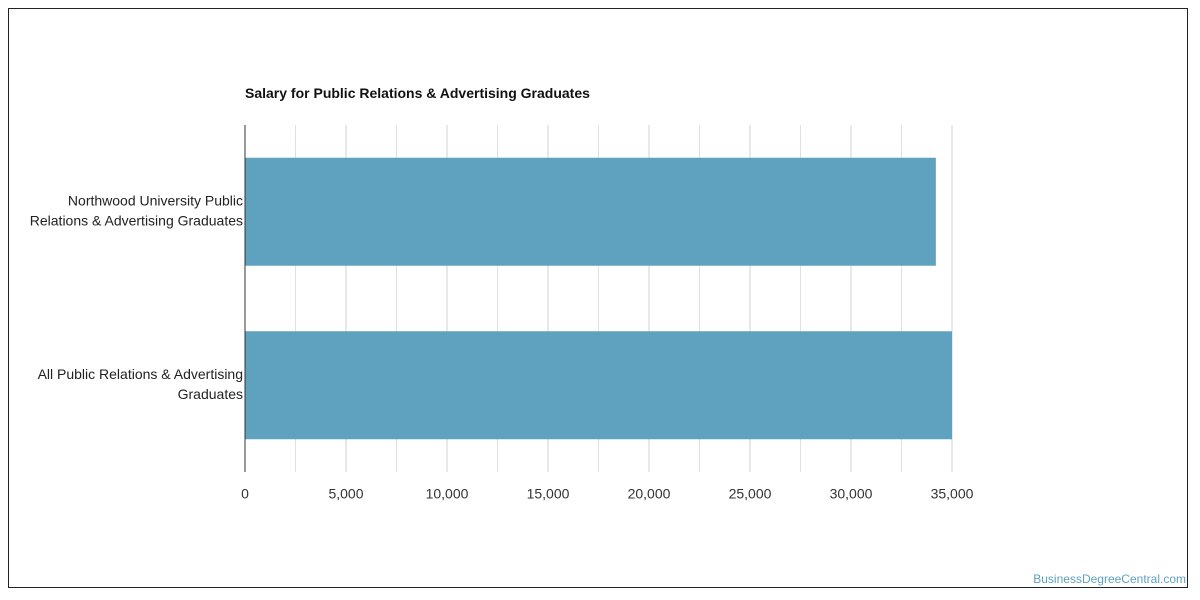 Image resolution: width=1200 pixels, height=600 pixels. What do you see at coordinates (649, 494) in the screenshot?
I see `x-tick-label: 20,000` at bounding box center [649, 494].